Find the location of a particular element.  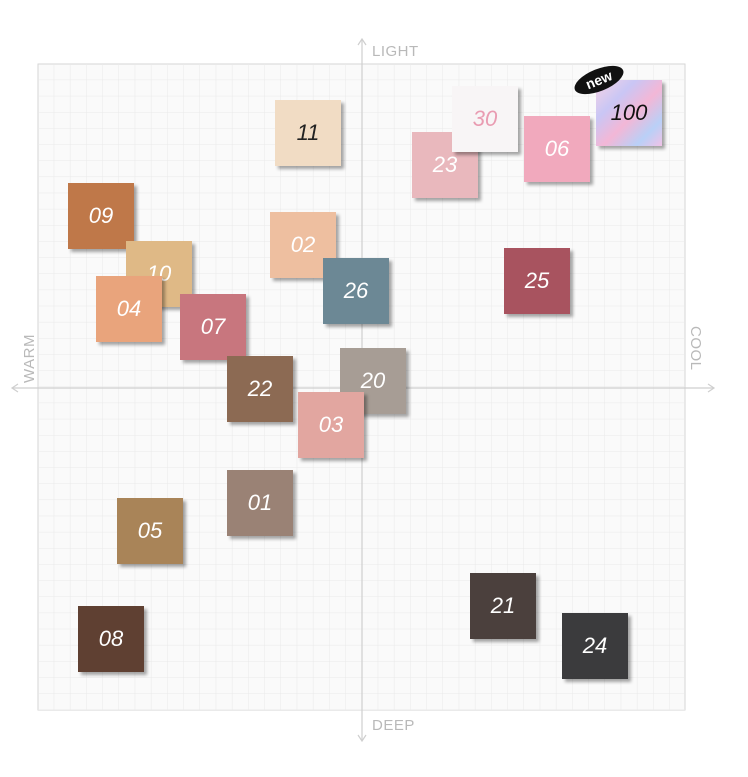

swatch: 100 is located at coordinates (629, 113).